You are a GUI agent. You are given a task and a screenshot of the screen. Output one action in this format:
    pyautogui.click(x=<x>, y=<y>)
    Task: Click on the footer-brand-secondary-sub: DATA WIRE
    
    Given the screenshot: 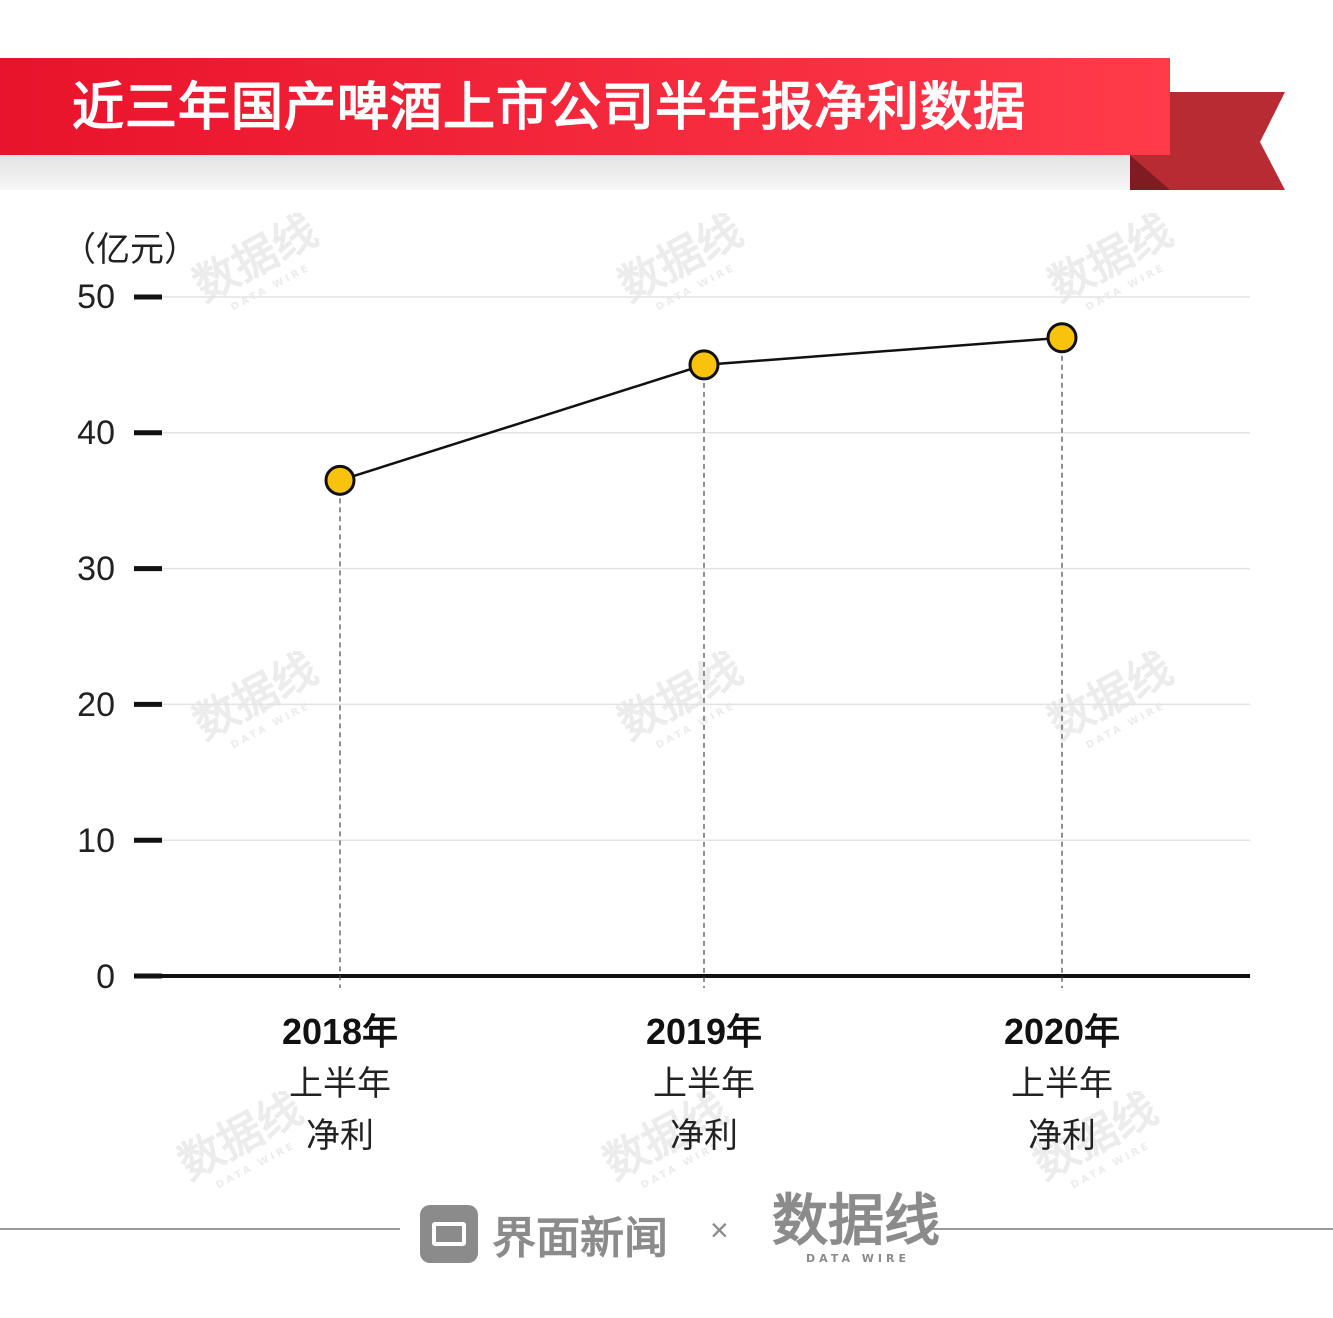 What is the action you would take?
    pyautogui.click(x=858, y=1258)
    